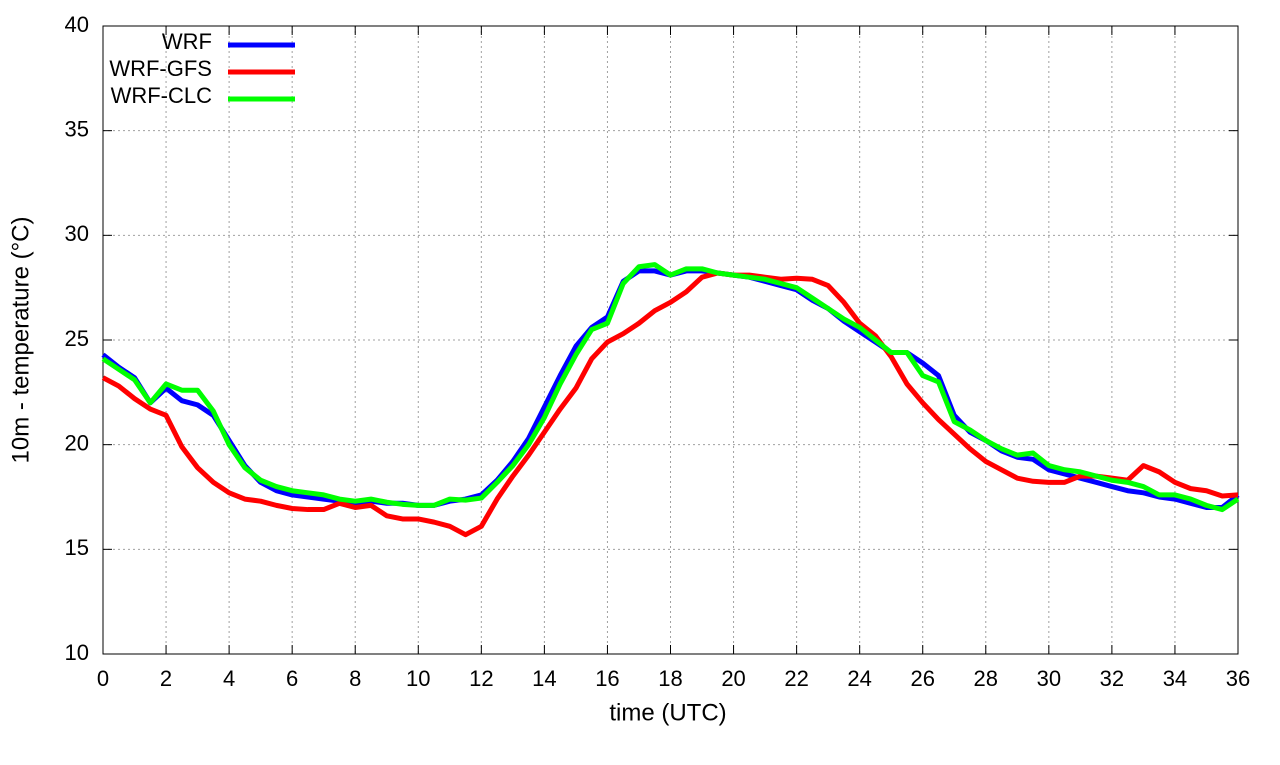  What do you see at coordinates (796, 678) in the screenshot?
I see `x-tick-label: 22` at bounding box center [796, 678].